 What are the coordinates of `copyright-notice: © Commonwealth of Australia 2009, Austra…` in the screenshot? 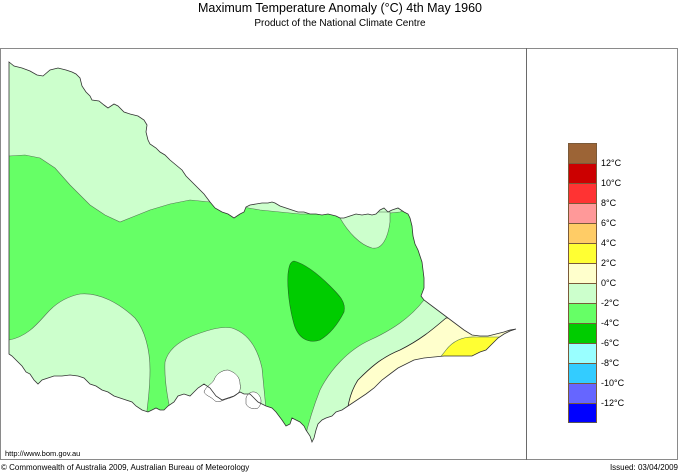 It's located at (125, 467).